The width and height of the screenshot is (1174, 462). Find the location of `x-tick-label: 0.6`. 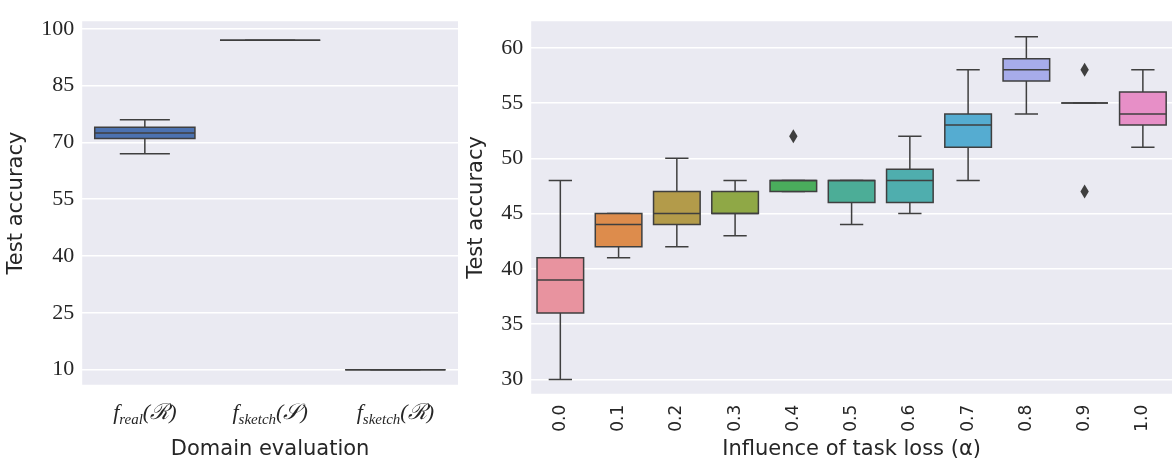

x-tick-label: 0.6 is located at coordinates (908, 418).